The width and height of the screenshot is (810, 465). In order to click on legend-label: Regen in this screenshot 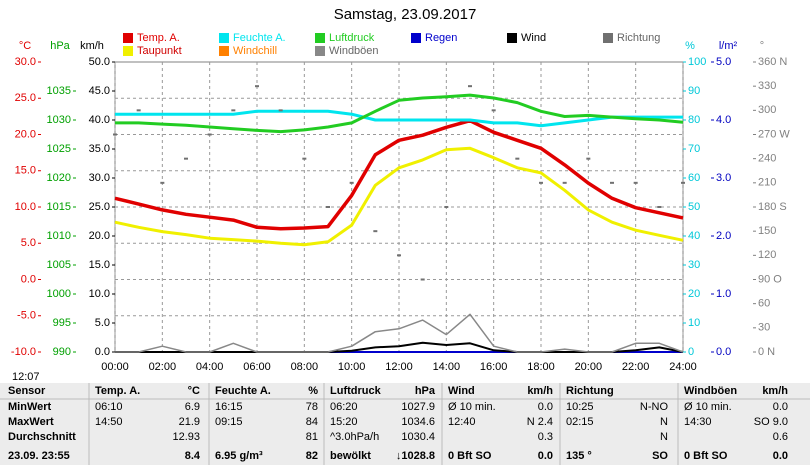, I will do `click(441, 38)`.